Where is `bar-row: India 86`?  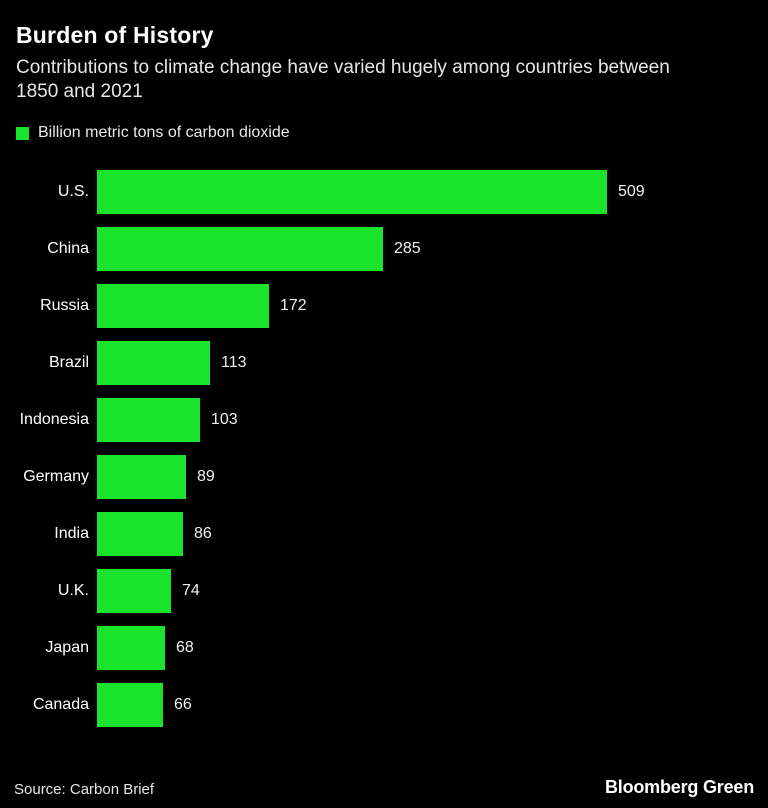 bar-row: India 86 is located at coordinates (384, 533).